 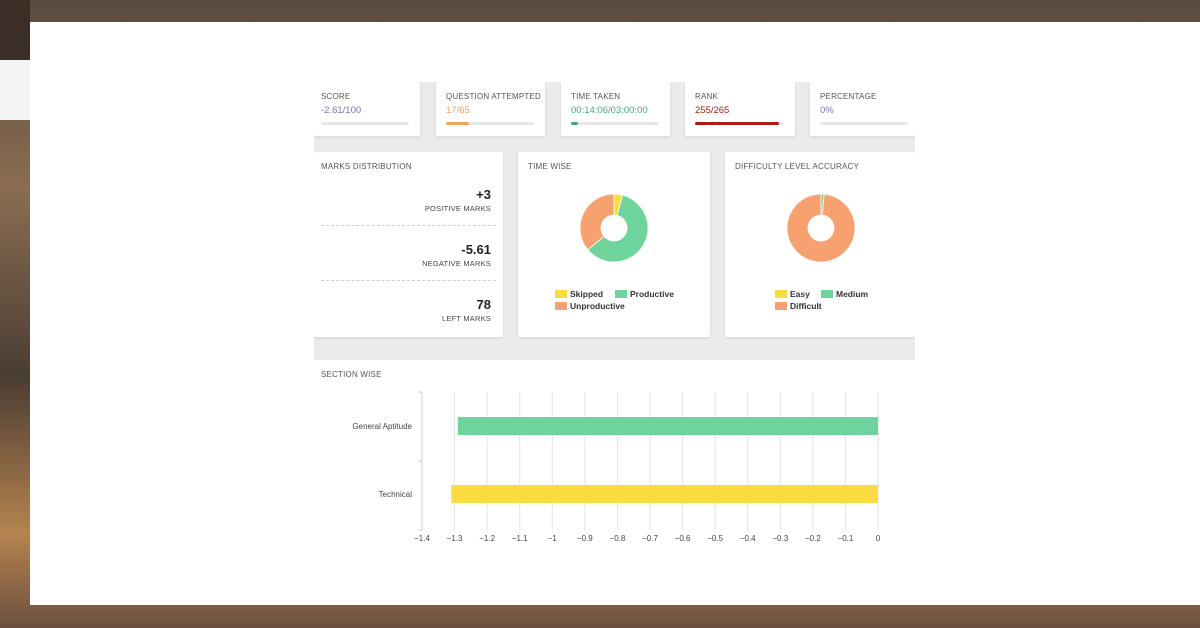 What do you see at coordinates (585, 538) in the screenshot?
I see `x-tick-label: −0.9` at bounding box center [585, 538].